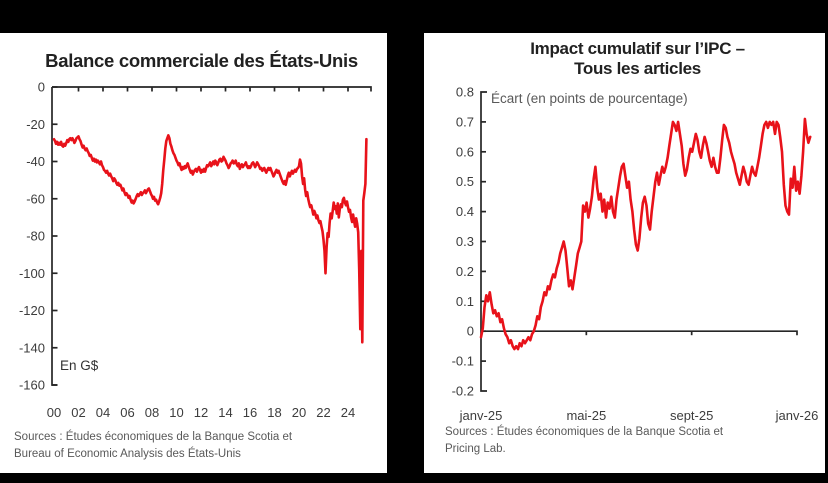  Describe the element at coordinates (32, 347) in the screenshot. I see `y-tick-label: -140` at that location.